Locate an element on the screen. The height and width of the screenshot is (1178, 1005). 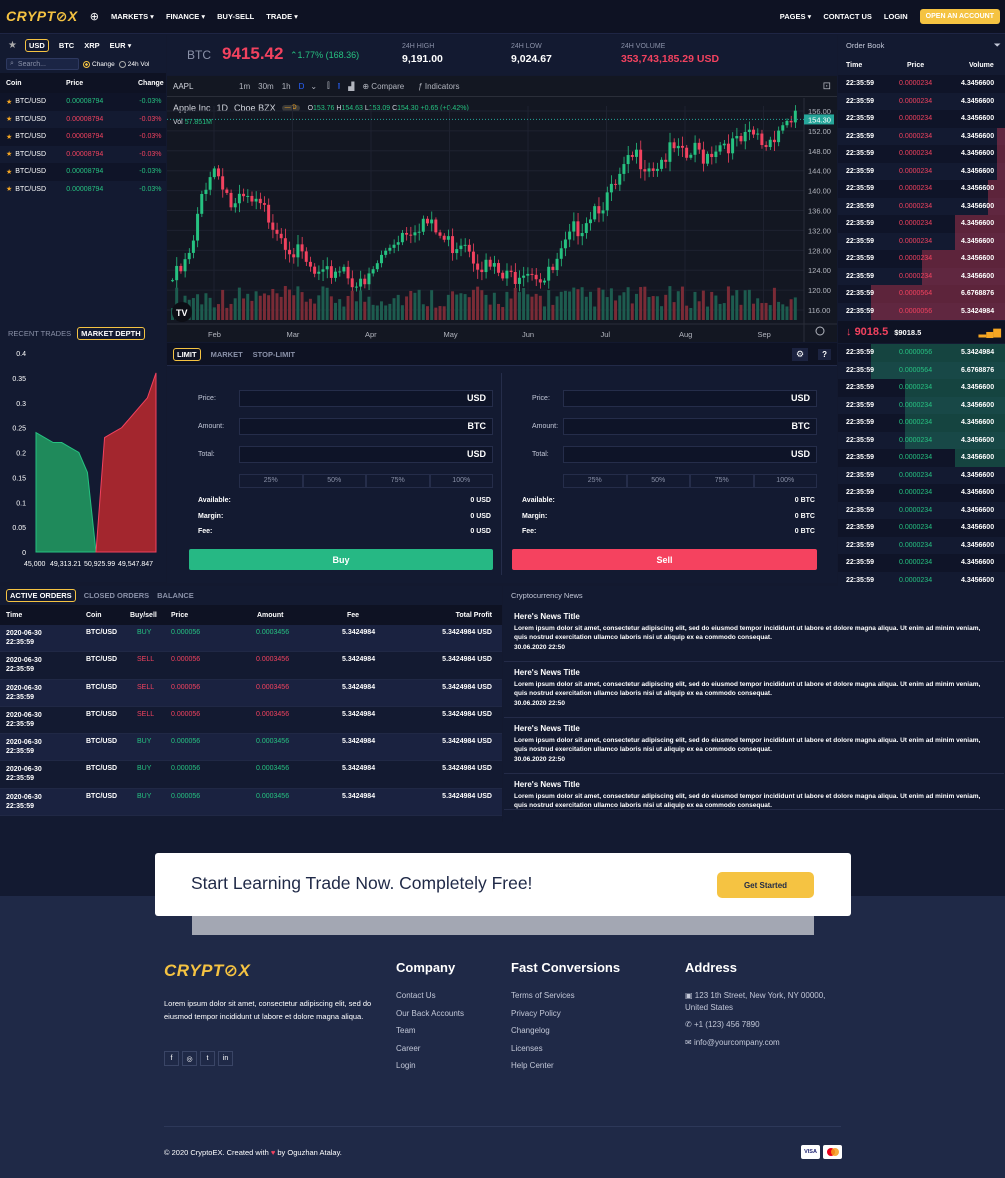
tab-market-depth: MARKET DEPTH is located at coordinates (111, 333).